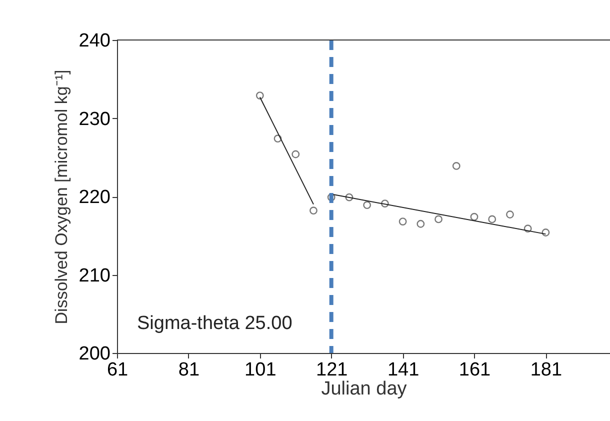 This screenshot has height=421, width=610. I want to click on x-tick-label: 81, so click(189, 370).